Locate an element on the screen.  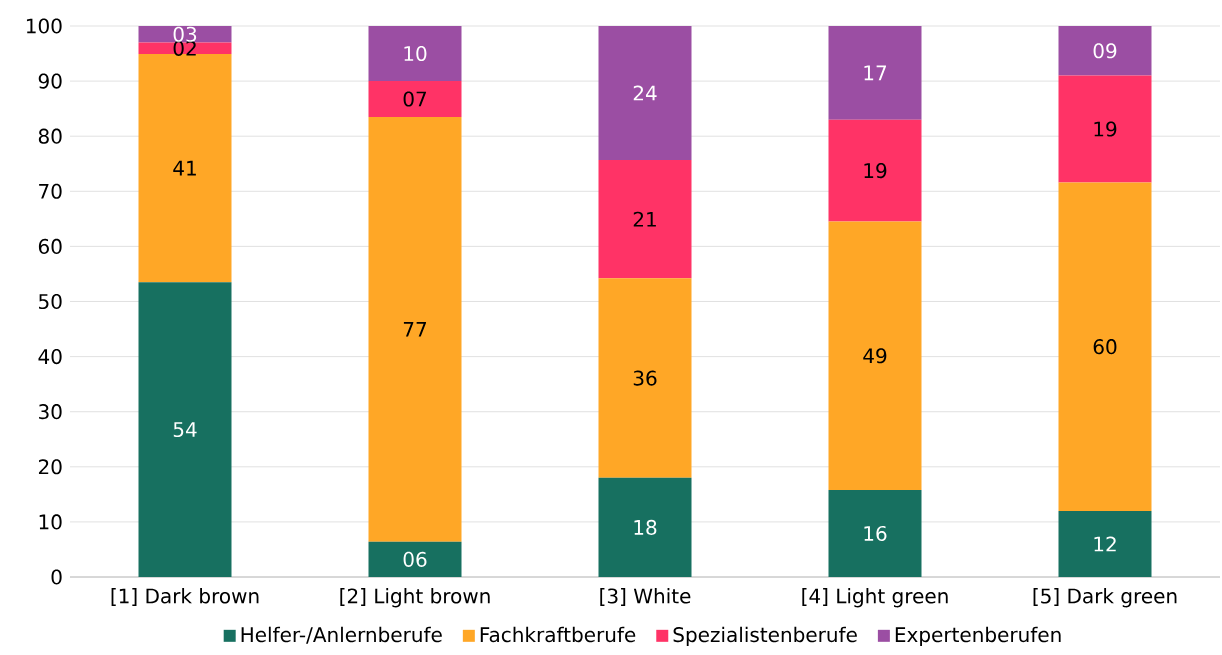
legend-label: Expertenberufen is located at coordinates (978, 636).